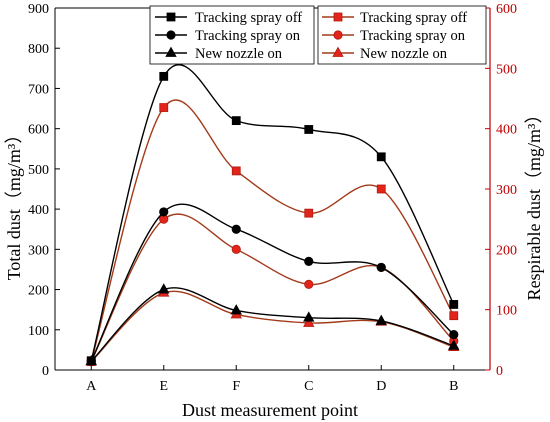  Describe the element at coordinates (239, 54) in the screenshot. I see `legend-left-label: New nozzle on` at that location.